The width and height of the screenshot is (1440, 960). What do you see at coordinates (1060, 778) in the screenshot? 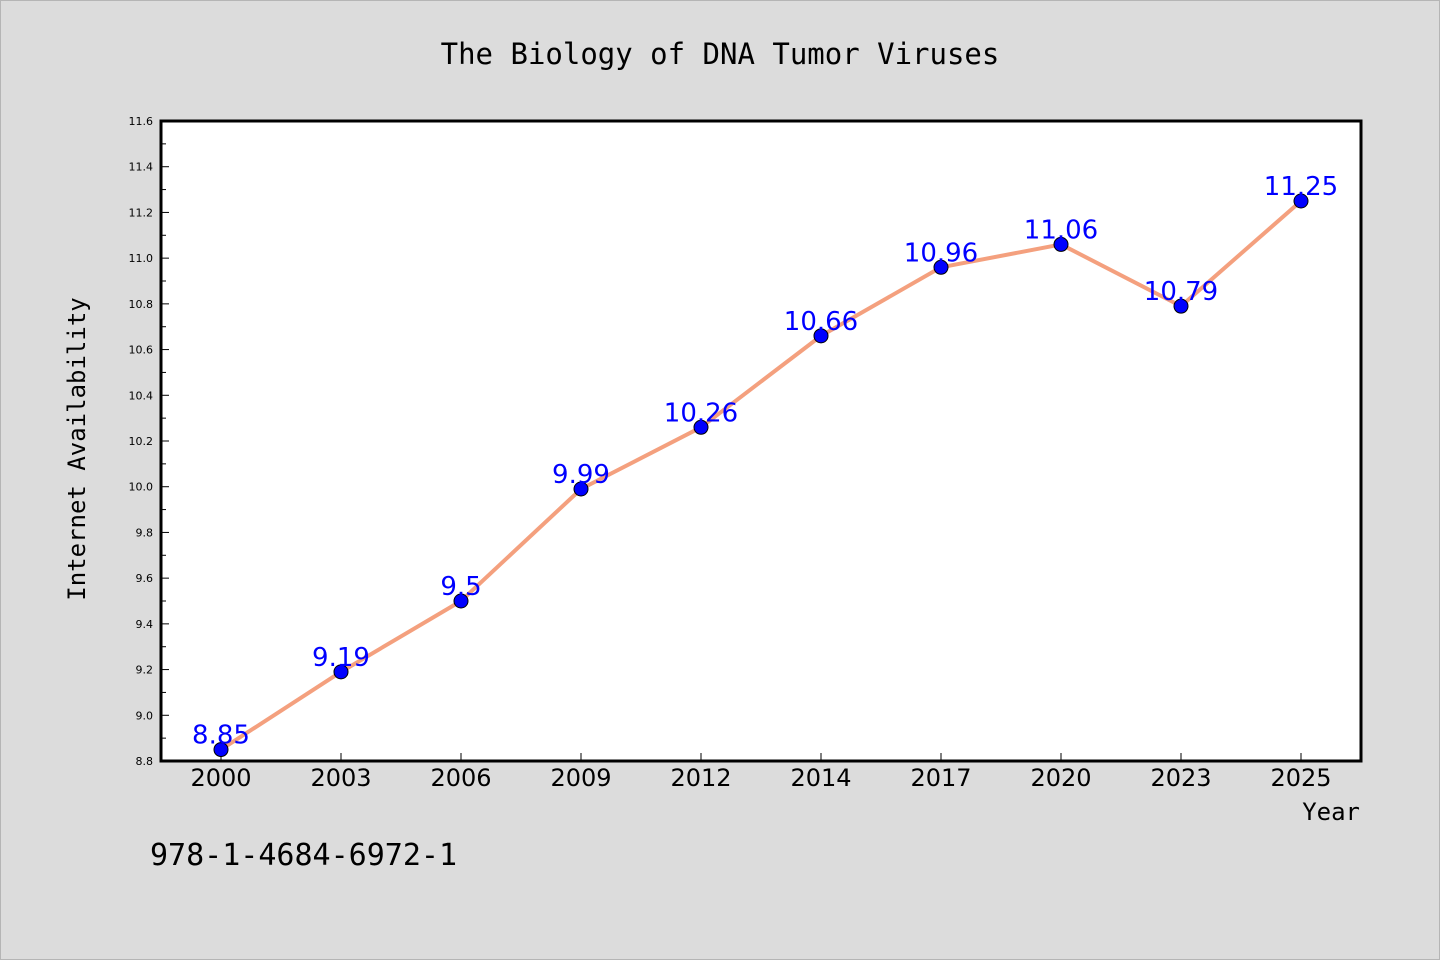
I see `x-tick-label: 2020` at bounding box center [1060, 778].